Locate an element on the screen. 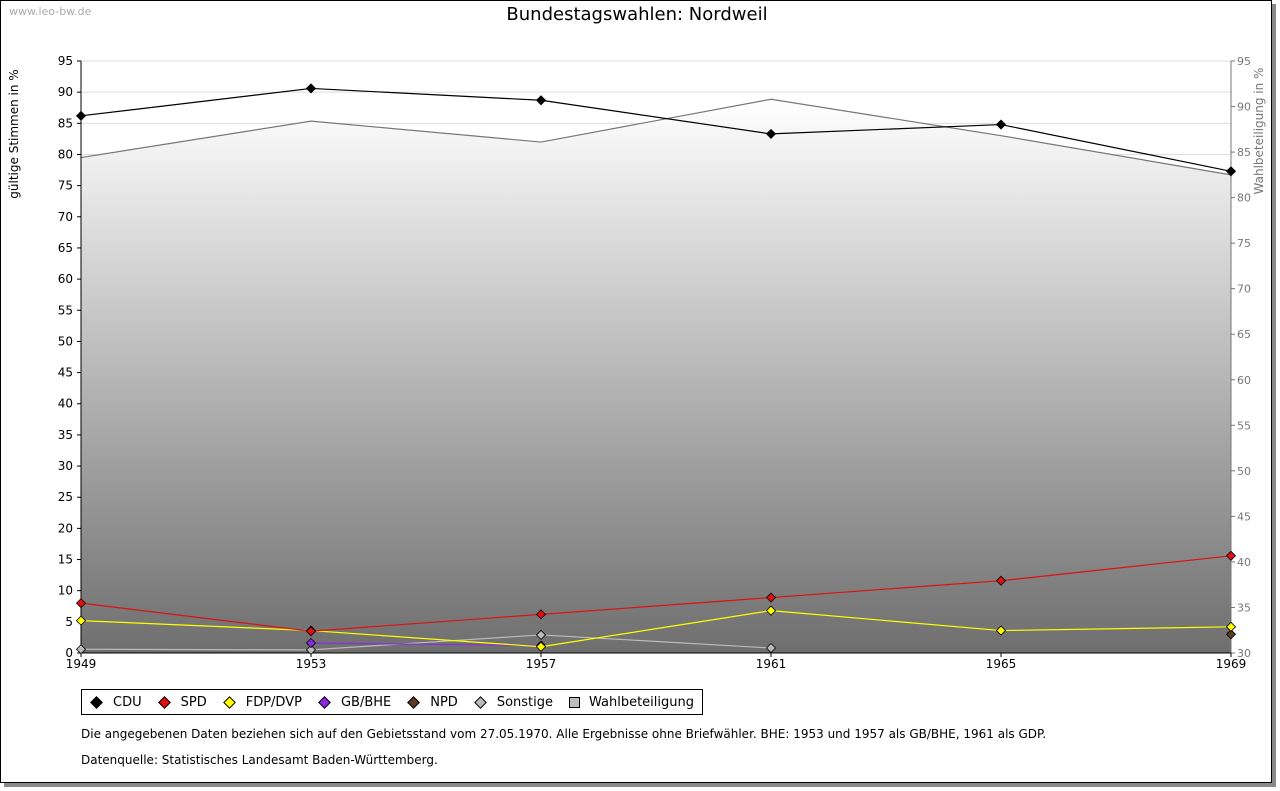 The height and width of the screenshot is (791, 1280). legend-label: SPD is located at coordinates (193, 702).